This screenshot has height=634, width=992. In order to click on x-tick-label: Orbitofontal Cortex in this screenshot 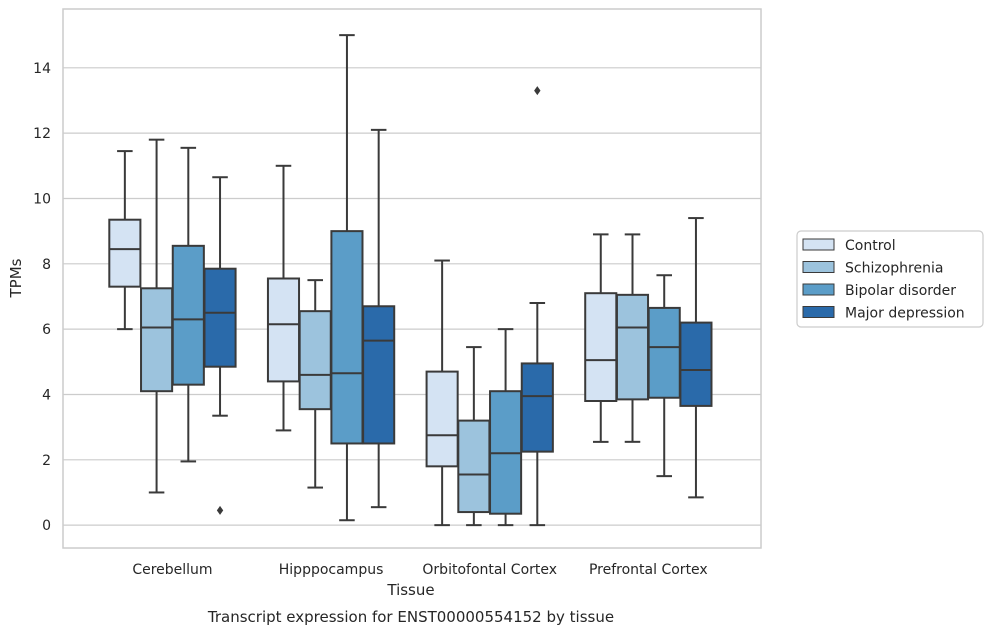, I will do `click(489, 570)`.